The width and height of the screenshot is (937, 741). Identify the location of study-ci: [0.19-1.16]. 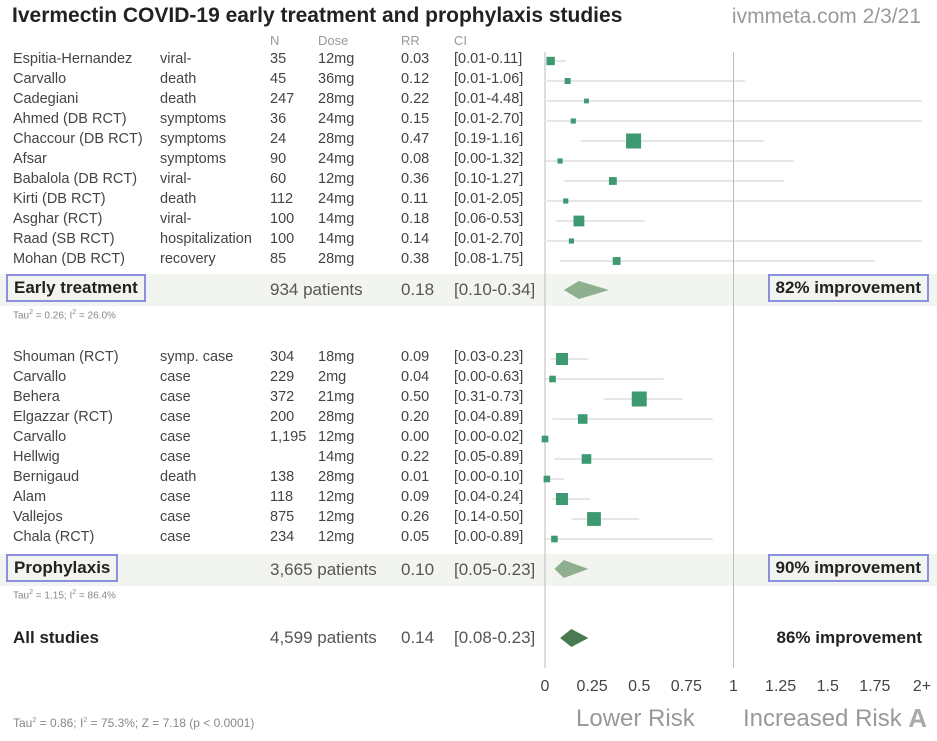
(489, 139).